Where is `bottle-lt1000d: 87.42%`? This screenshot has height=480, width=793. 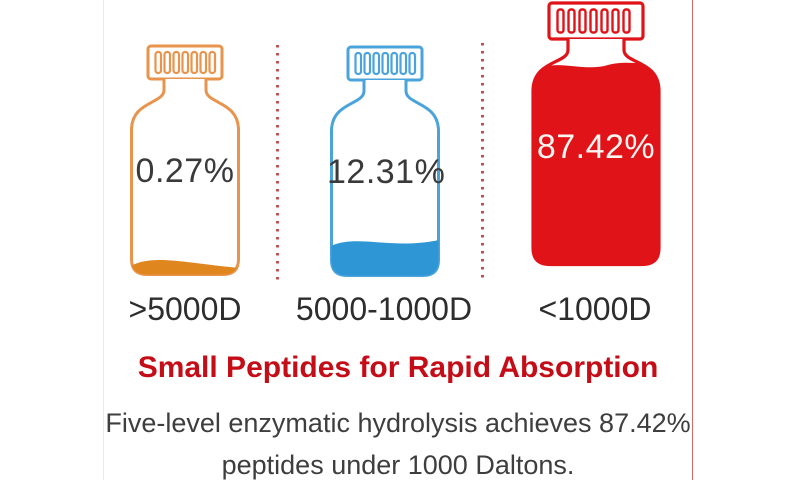
bottle-lt1000d: 87.42% is located at coordinates (596, 135).